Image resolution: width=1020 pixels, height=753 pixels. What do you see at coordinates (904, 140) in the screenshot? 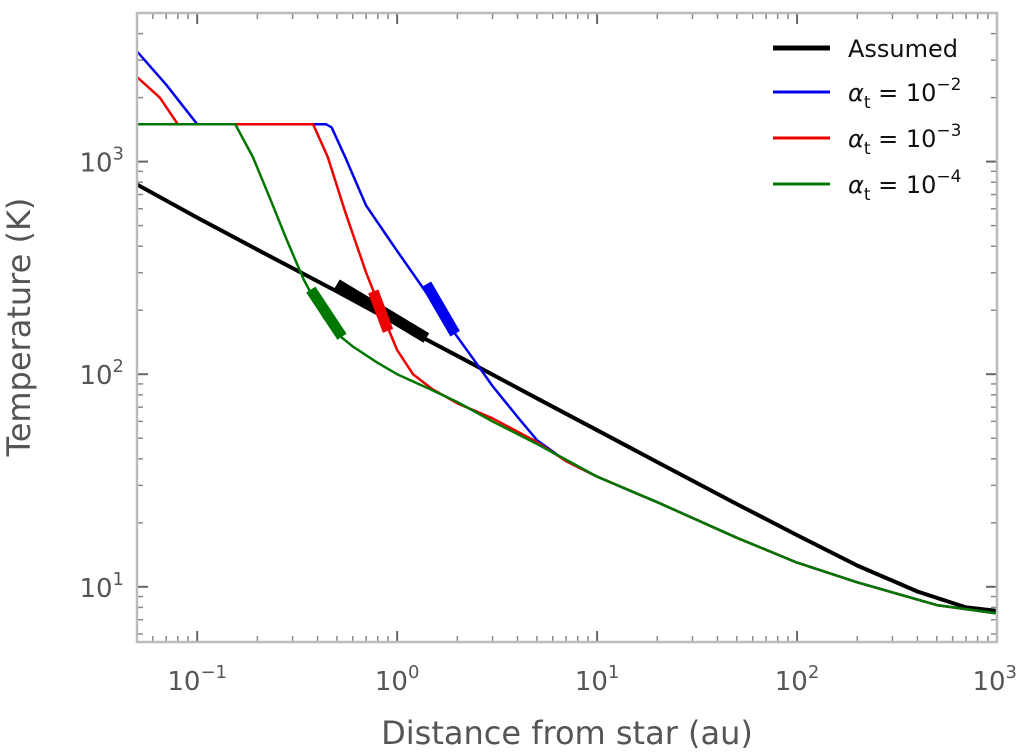
I see `legend-label: αt = 10−3` at bounding box center [904, 140].